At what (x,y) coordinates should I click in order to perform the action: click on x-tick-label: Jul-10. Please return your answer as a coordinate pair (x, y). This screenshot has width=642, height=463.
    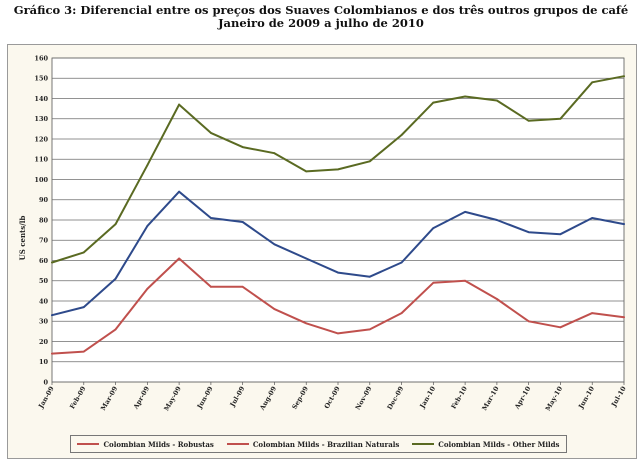
    Looking at the image, I should click on (618, 397).